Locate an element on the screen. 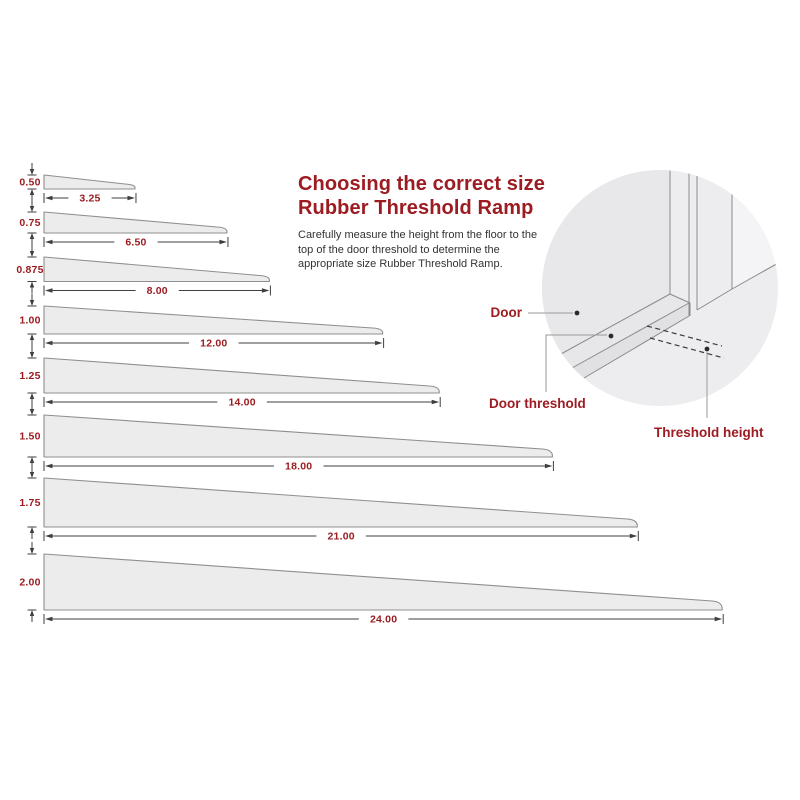 The width and height of the screenshot is (800, 800). door-label: Door is located at coordinates (506, 312).